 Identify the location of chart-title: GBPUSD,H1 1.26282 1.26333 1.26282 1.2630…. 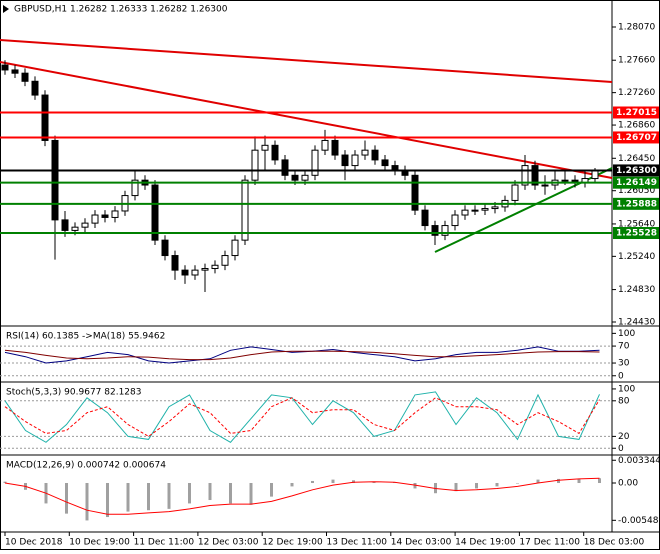
(121, 10).